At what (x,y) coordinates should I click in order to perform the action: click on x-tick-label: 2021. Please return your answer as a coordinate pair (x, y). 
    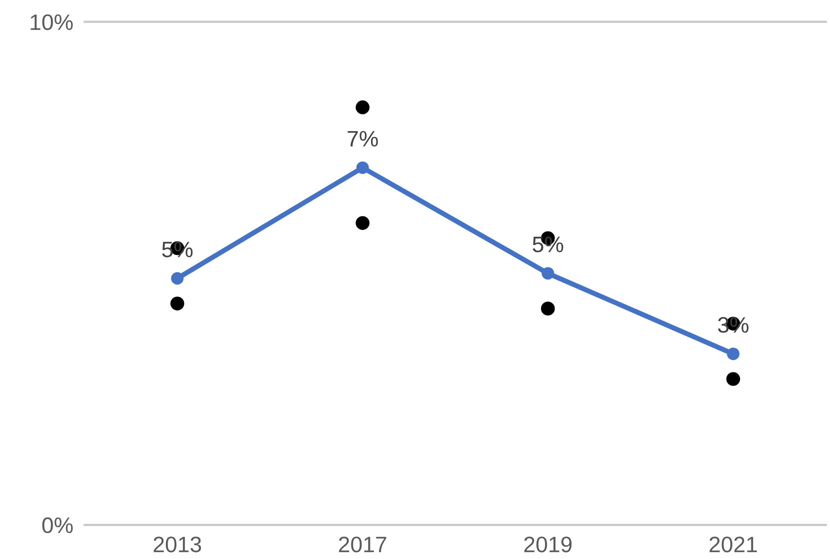
    Looking at the image, I should click on (733, 544).